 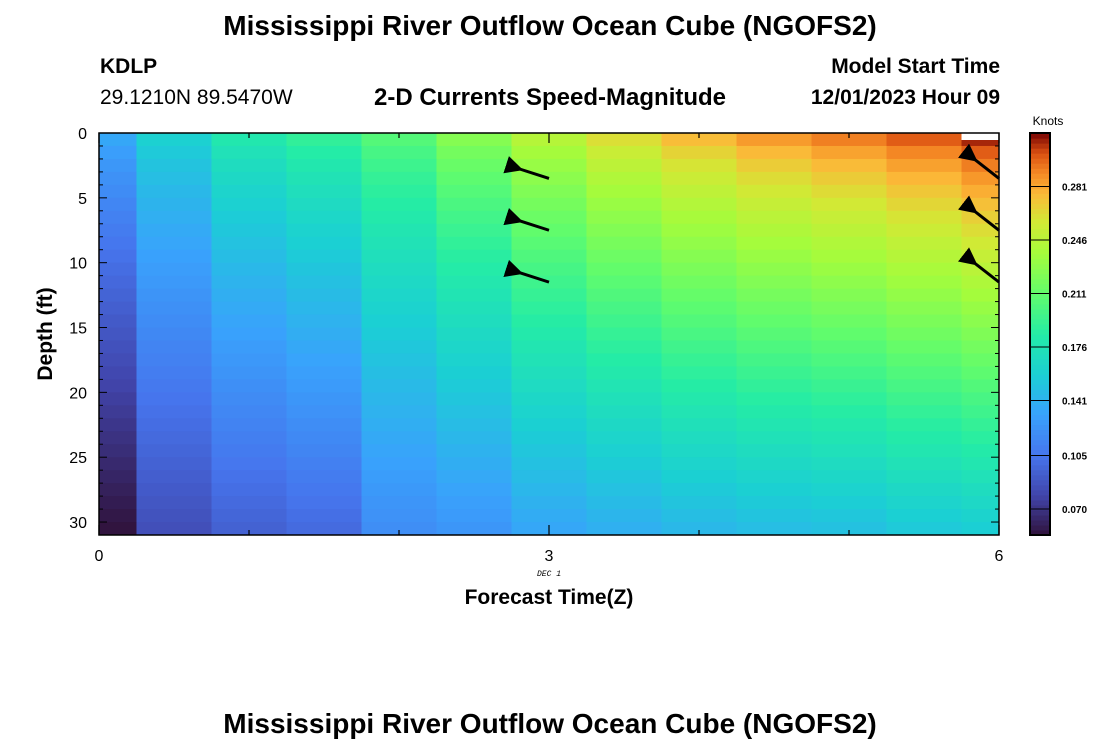 I want to click on date-label: DEC 1, so click(x=549, y=574).